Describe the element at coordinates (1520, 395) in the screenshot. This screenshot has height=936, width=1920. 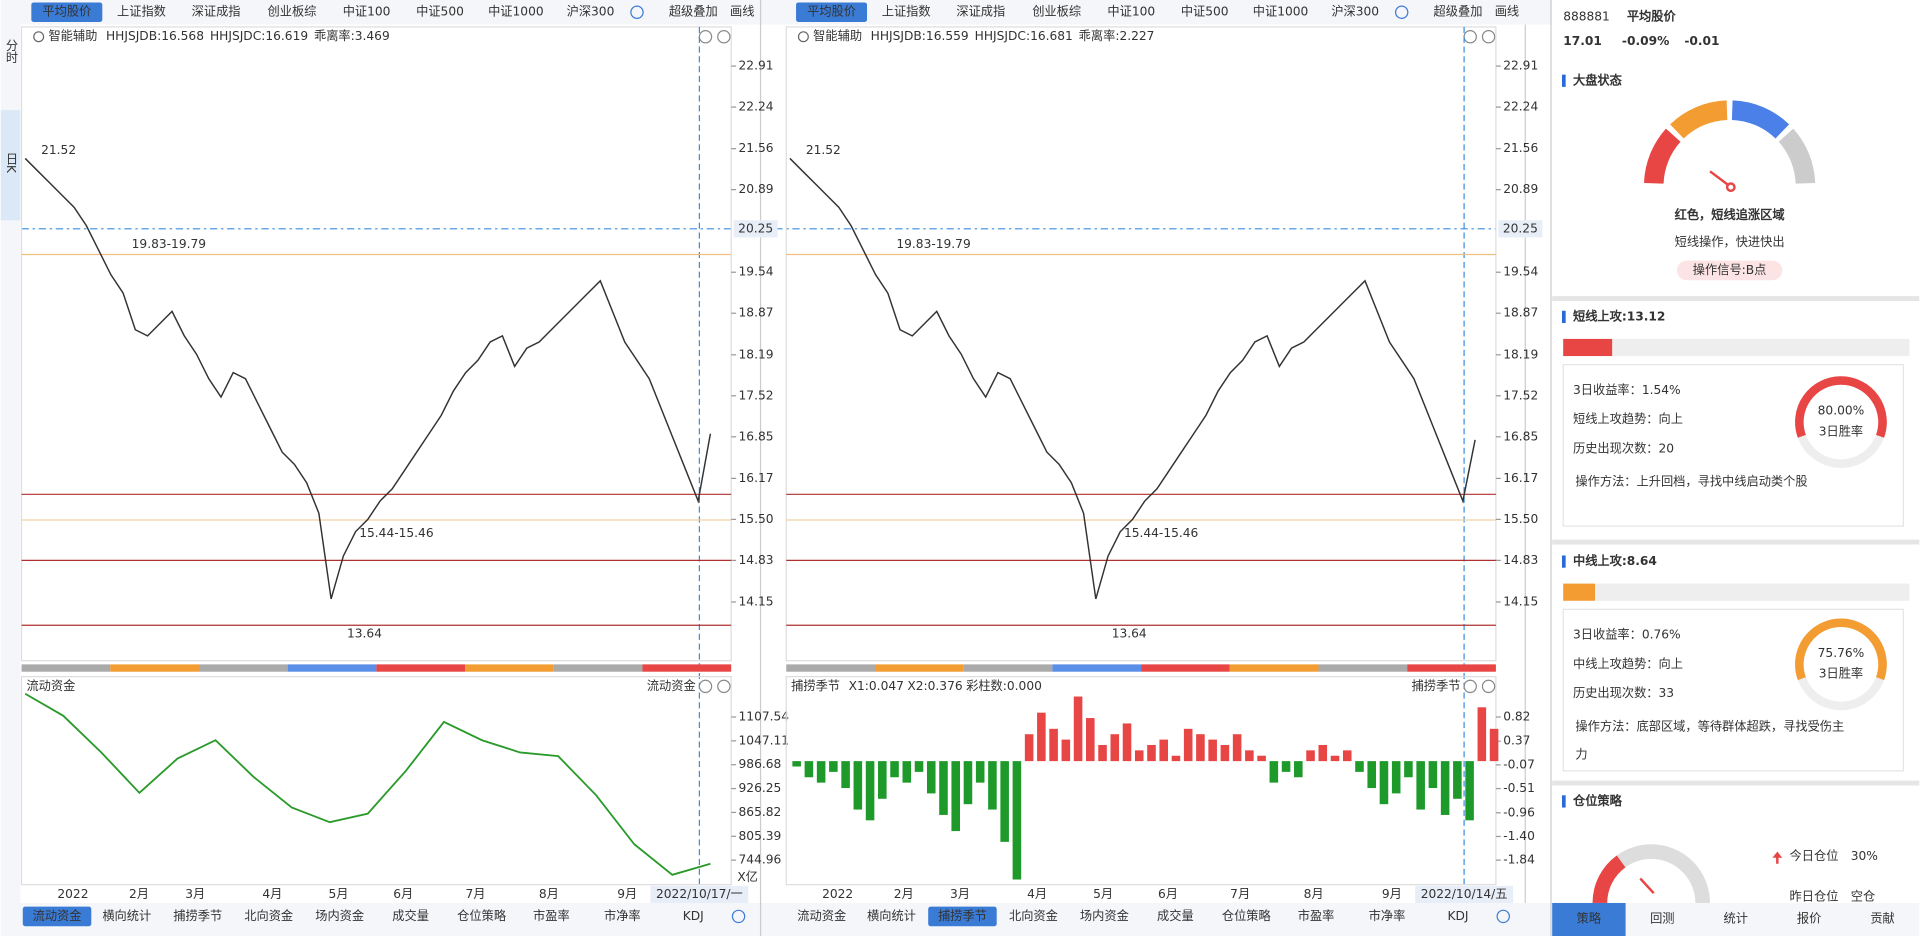
I see `y-tick-label: 17.52` at that location.